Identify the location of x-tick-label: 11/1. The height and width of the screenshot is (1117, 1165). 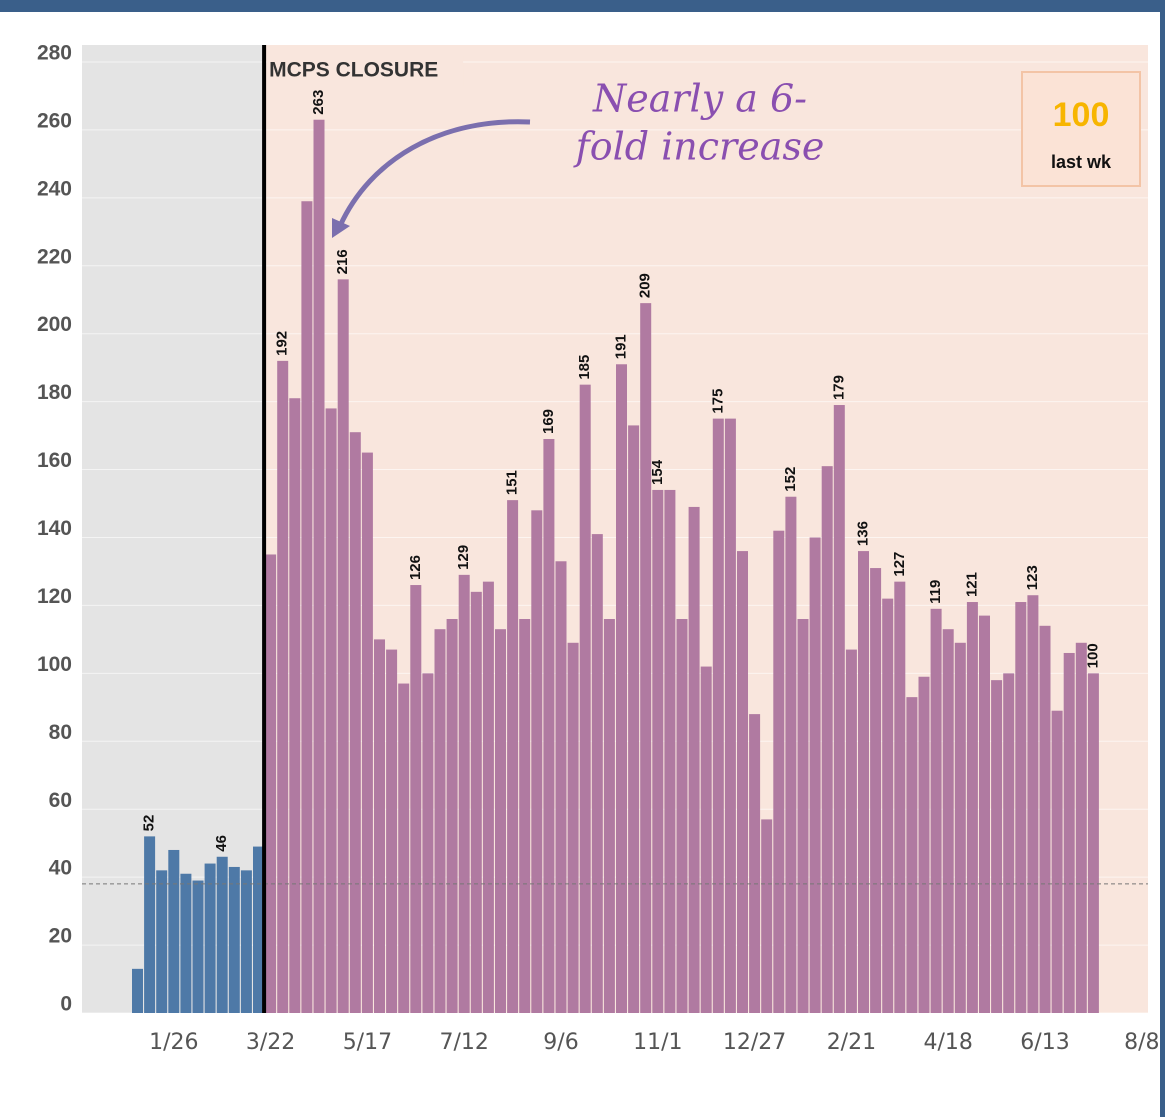
(657, 1042).